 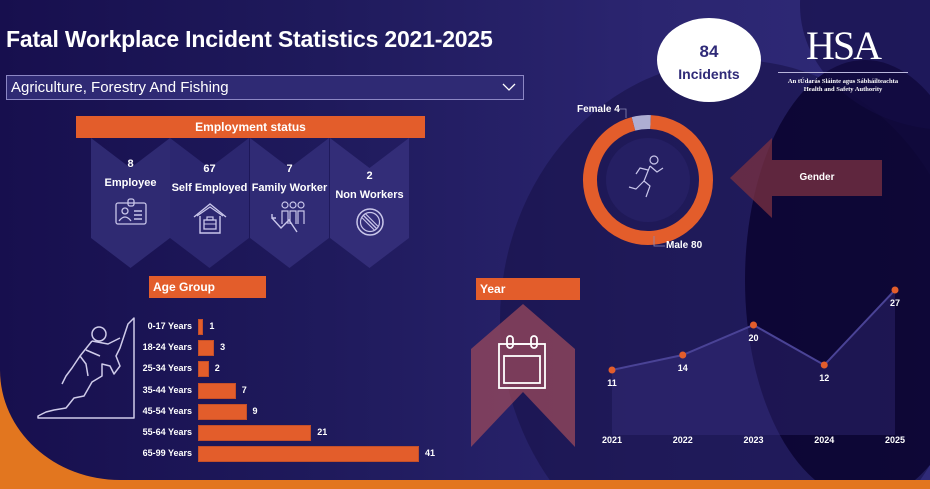 What do you see at coordinates (217, 368) in the screenshot?
I see `age-data-label: 2` at bounding box center [217, 368].